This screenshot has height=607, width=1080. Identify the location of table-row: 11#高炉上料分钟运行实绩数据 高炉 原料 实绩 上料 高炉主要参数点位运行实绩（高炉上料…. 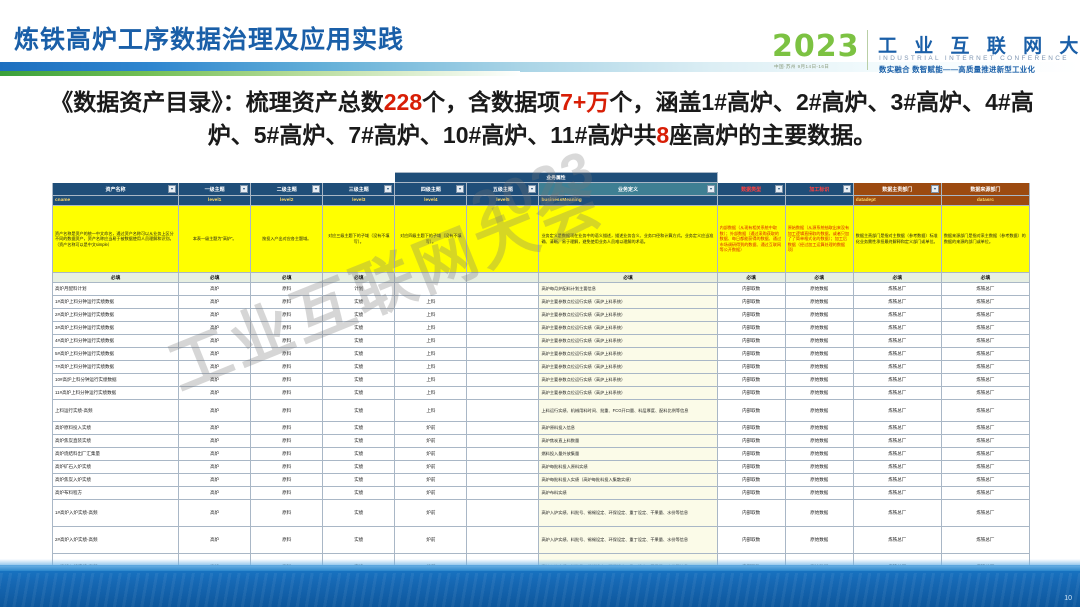
(541, 393).